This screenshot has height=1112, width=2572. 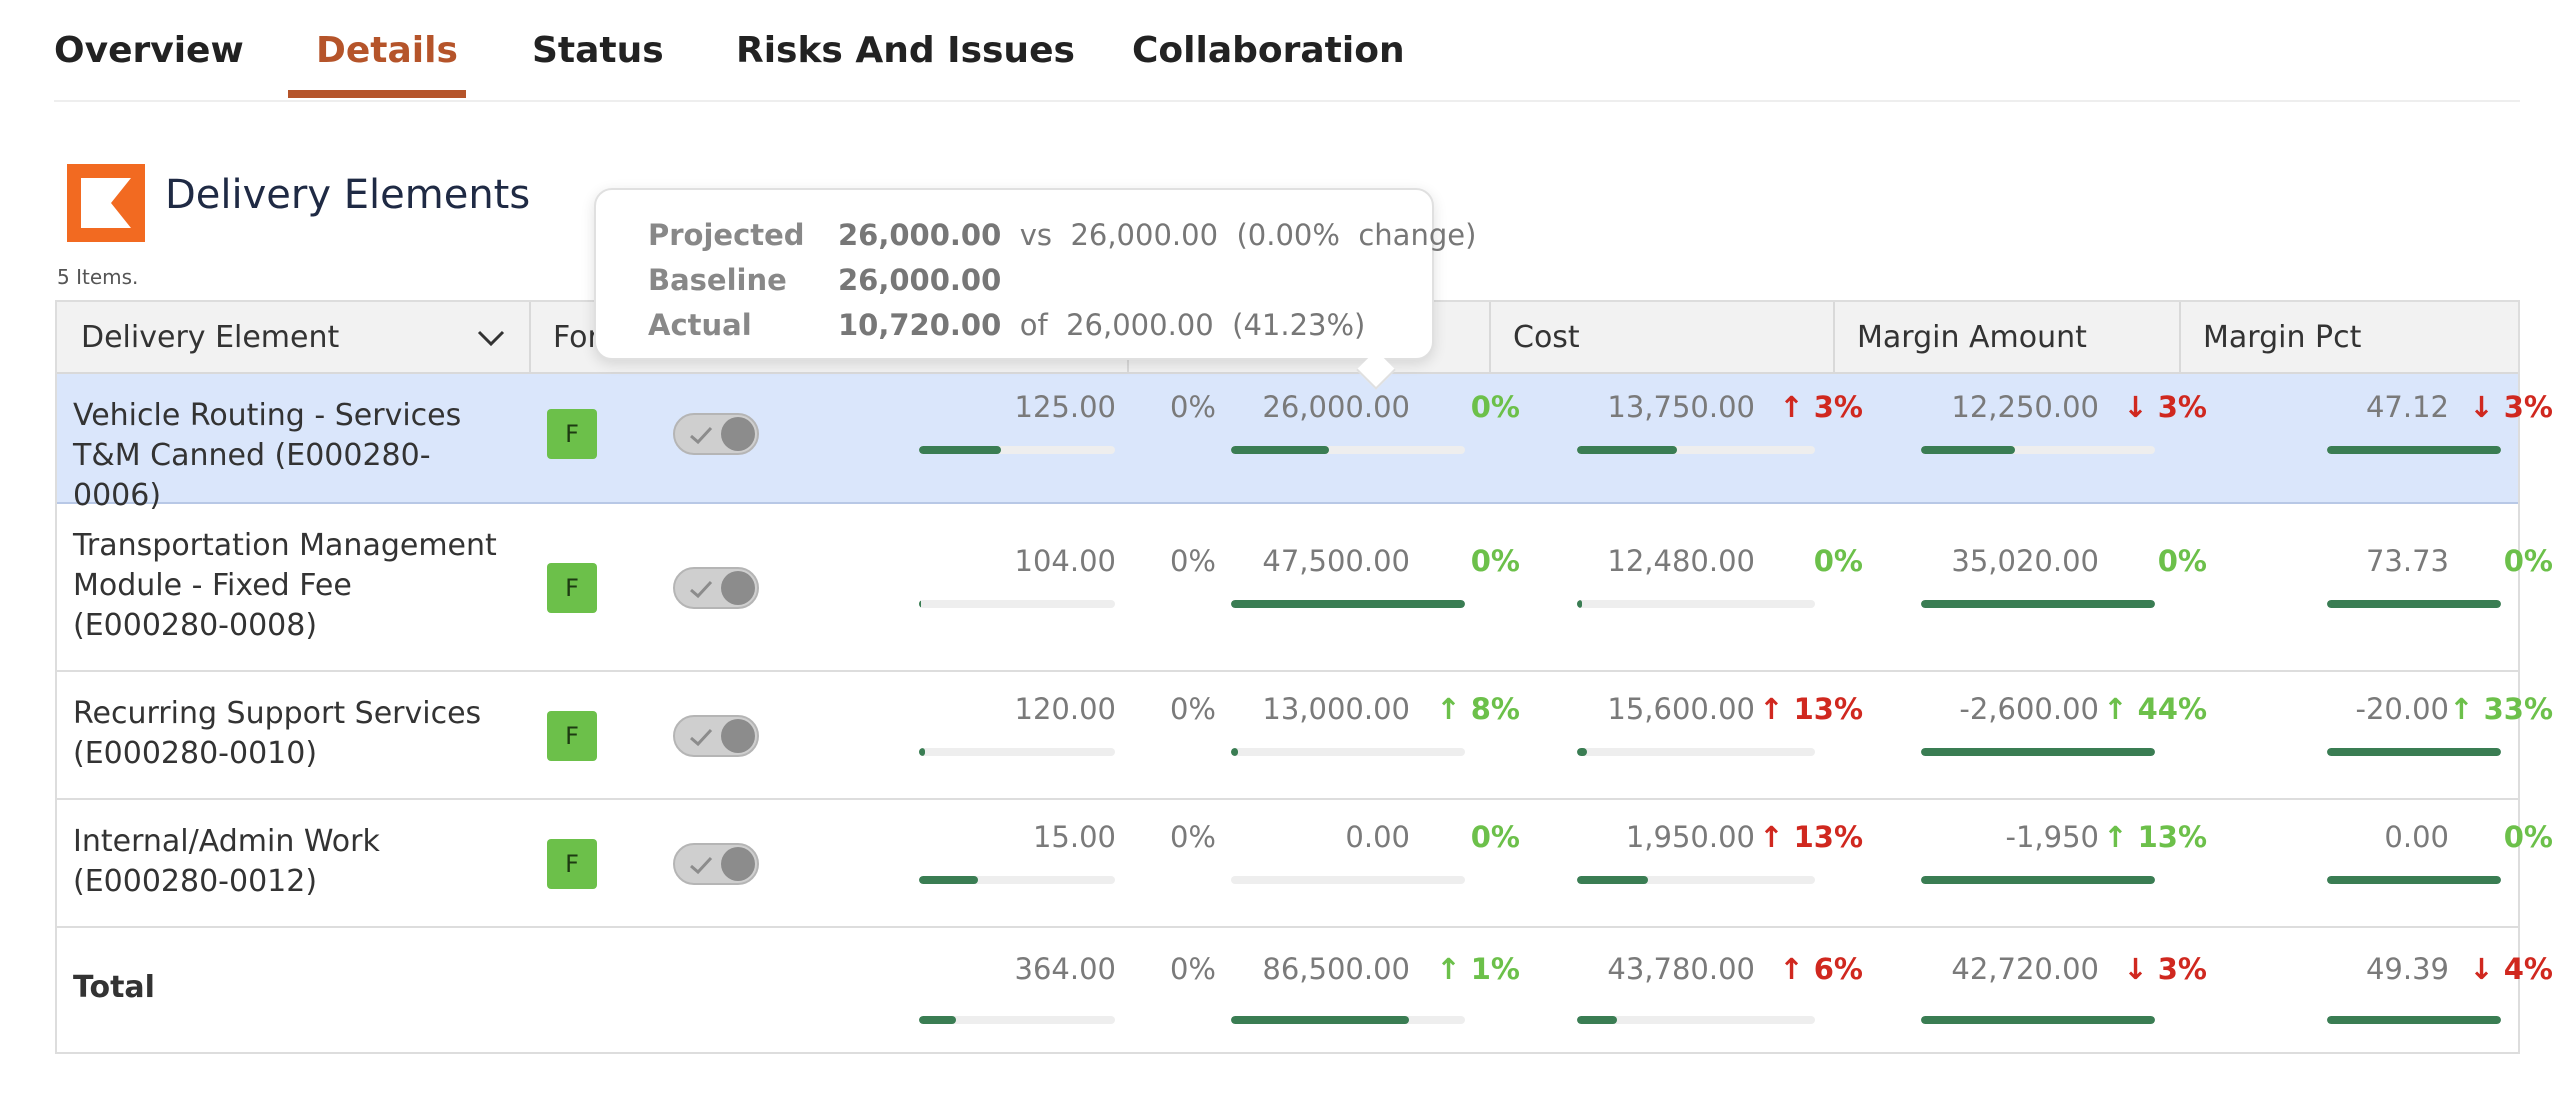 I want to click on cost-value: 15,600.00, so click(x=1681, y=709).